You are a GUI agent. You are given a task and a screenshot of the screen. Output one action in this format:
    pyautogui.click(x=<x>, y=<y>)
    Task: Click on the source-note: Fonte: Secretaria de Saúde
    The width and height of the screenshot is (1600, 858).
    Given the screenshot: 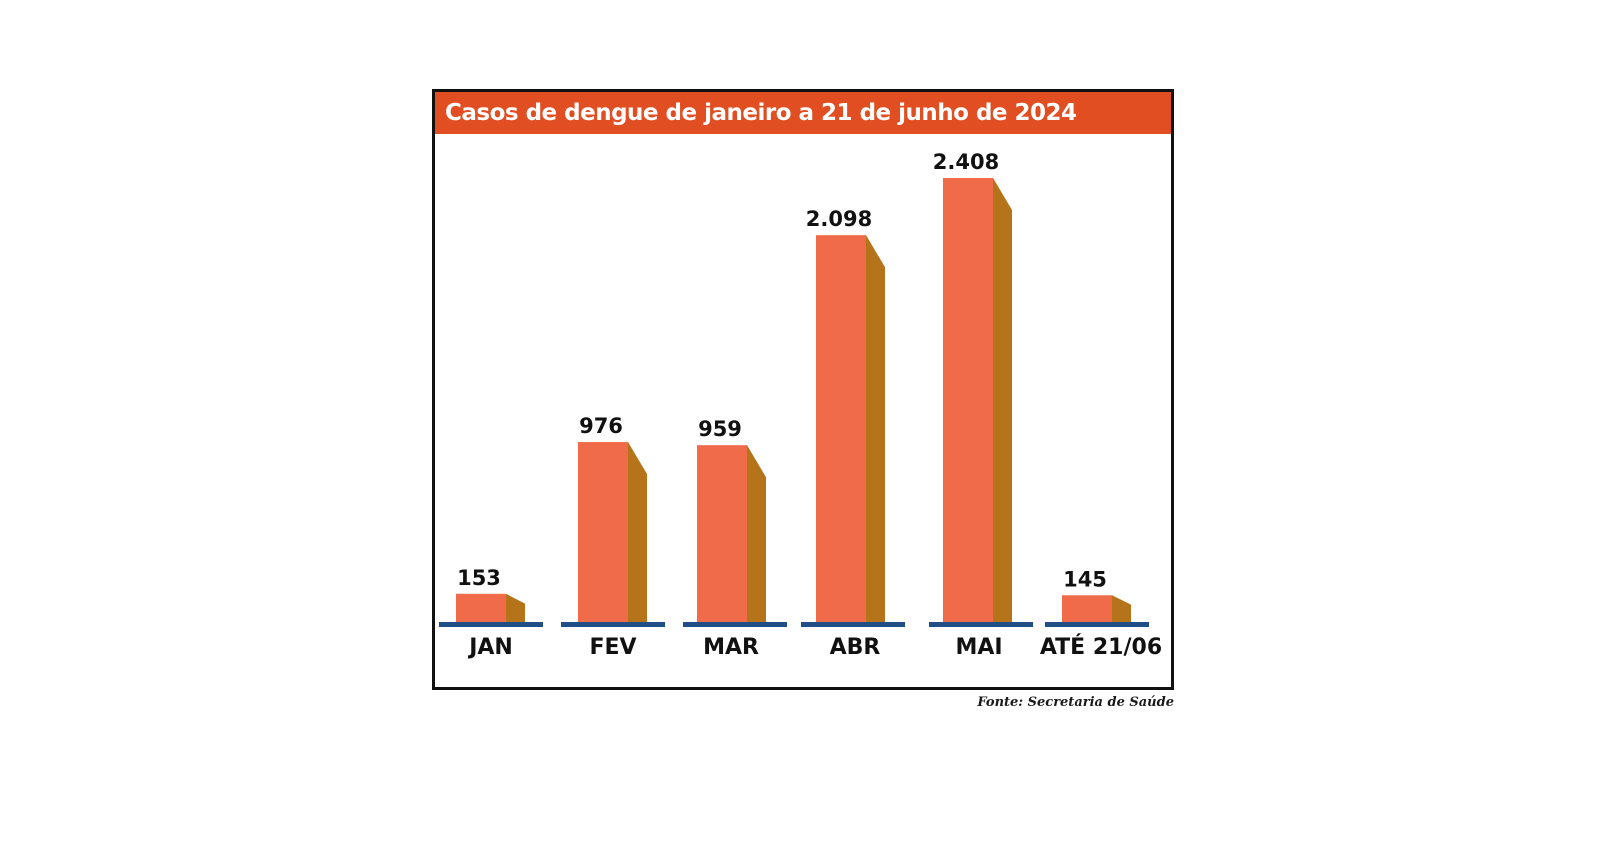 What is the action you would take?
    pyautogui.click(x=1075, y=702)
    